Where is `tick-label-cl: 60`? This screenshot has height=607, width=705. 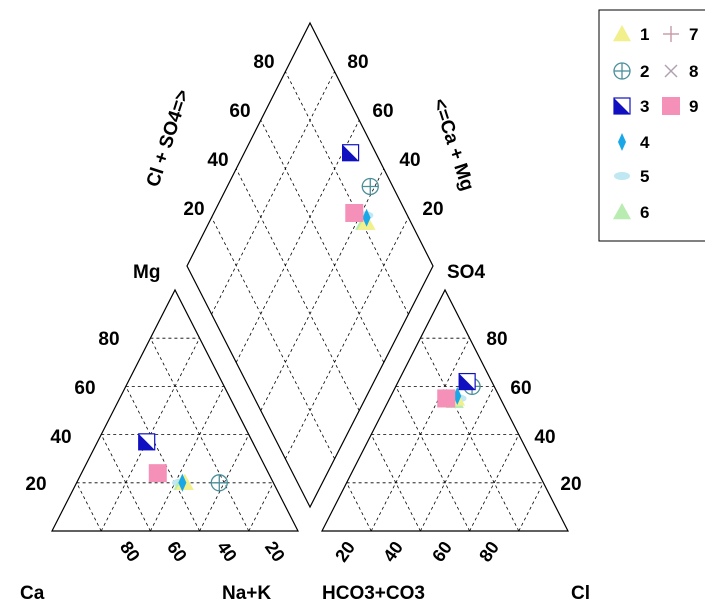 tick-label-cl: 60 is located at coordinates (442, 552).